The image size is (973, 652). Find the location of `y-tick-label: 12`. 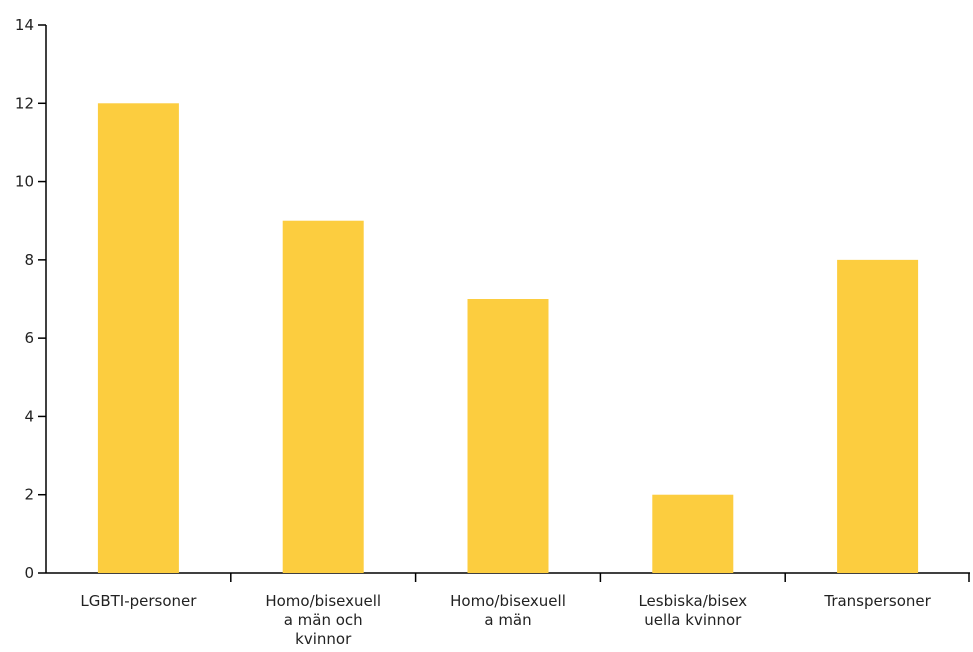

y-tick-label: 12 is located at coordinates (24, 103).